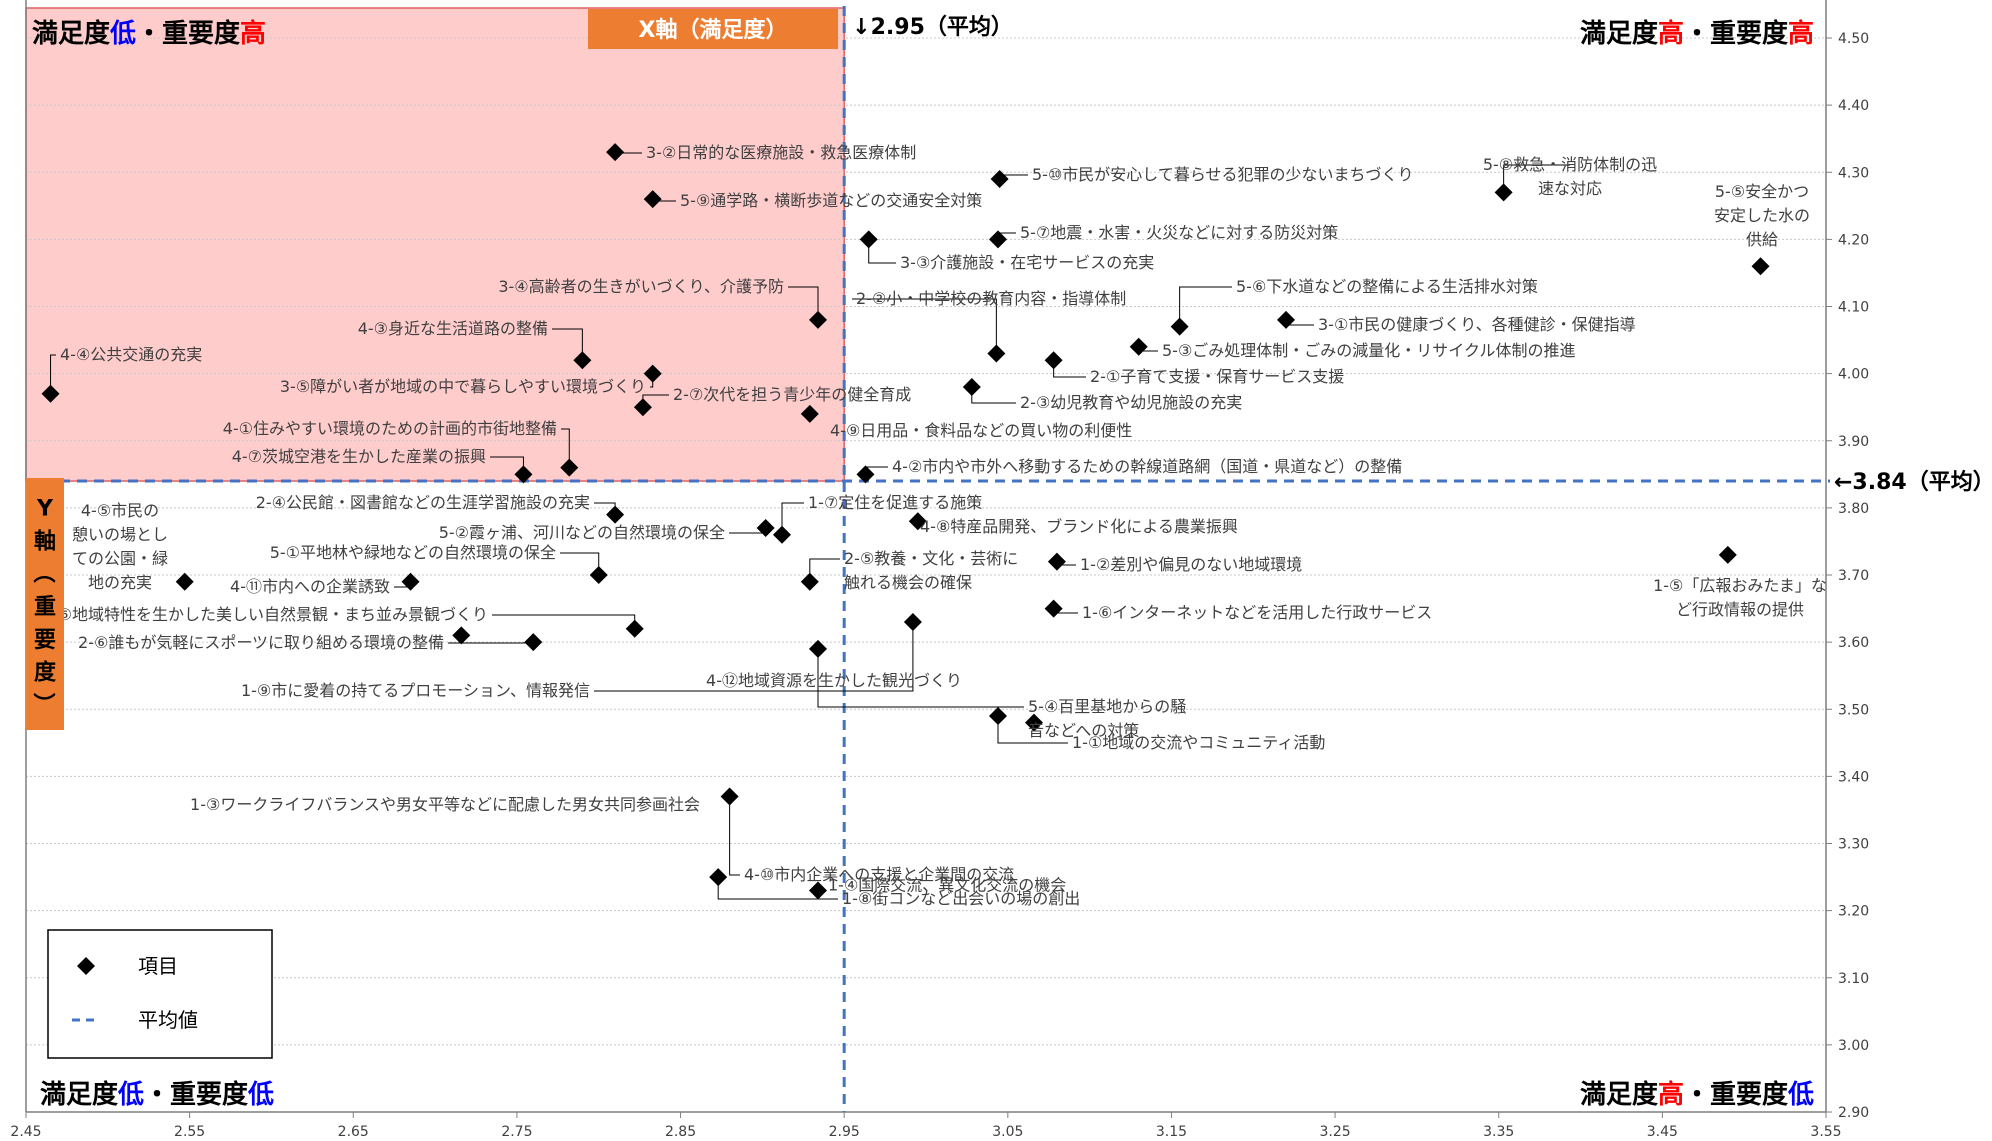 This screenshot has width=1992, height=1141. What do you see at coordinates (45, 541) in the screenshot?
I see `svg-text: 軸` at bounding box center [45, 541].